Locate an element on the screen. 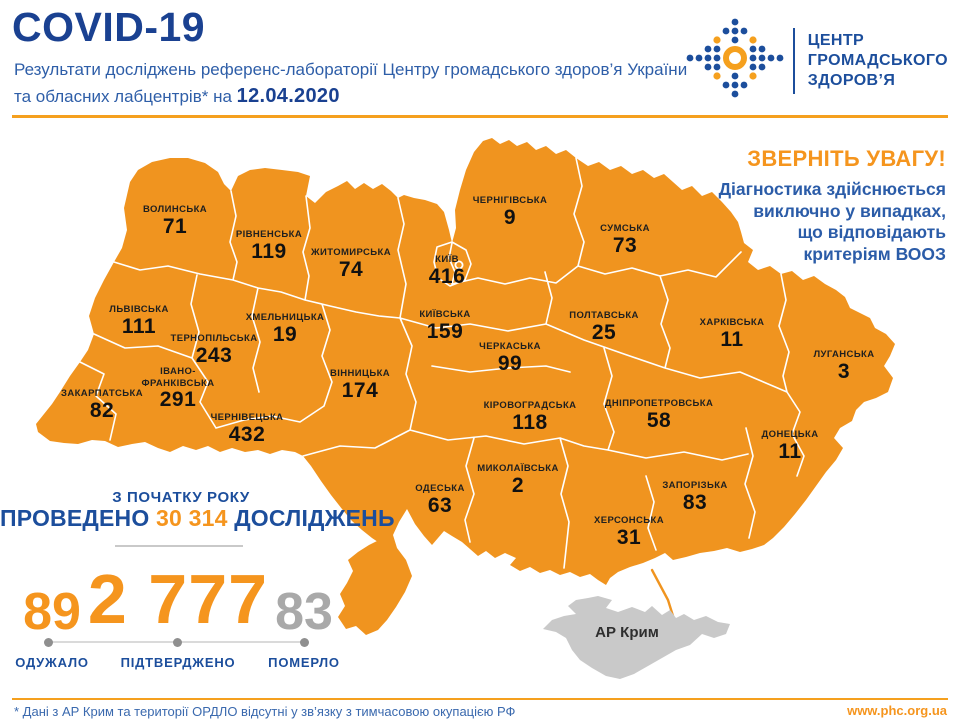 Image resolution: width=960 pixels, height=721 pixels. died-count: 83 is located at coordinates (304, 612).